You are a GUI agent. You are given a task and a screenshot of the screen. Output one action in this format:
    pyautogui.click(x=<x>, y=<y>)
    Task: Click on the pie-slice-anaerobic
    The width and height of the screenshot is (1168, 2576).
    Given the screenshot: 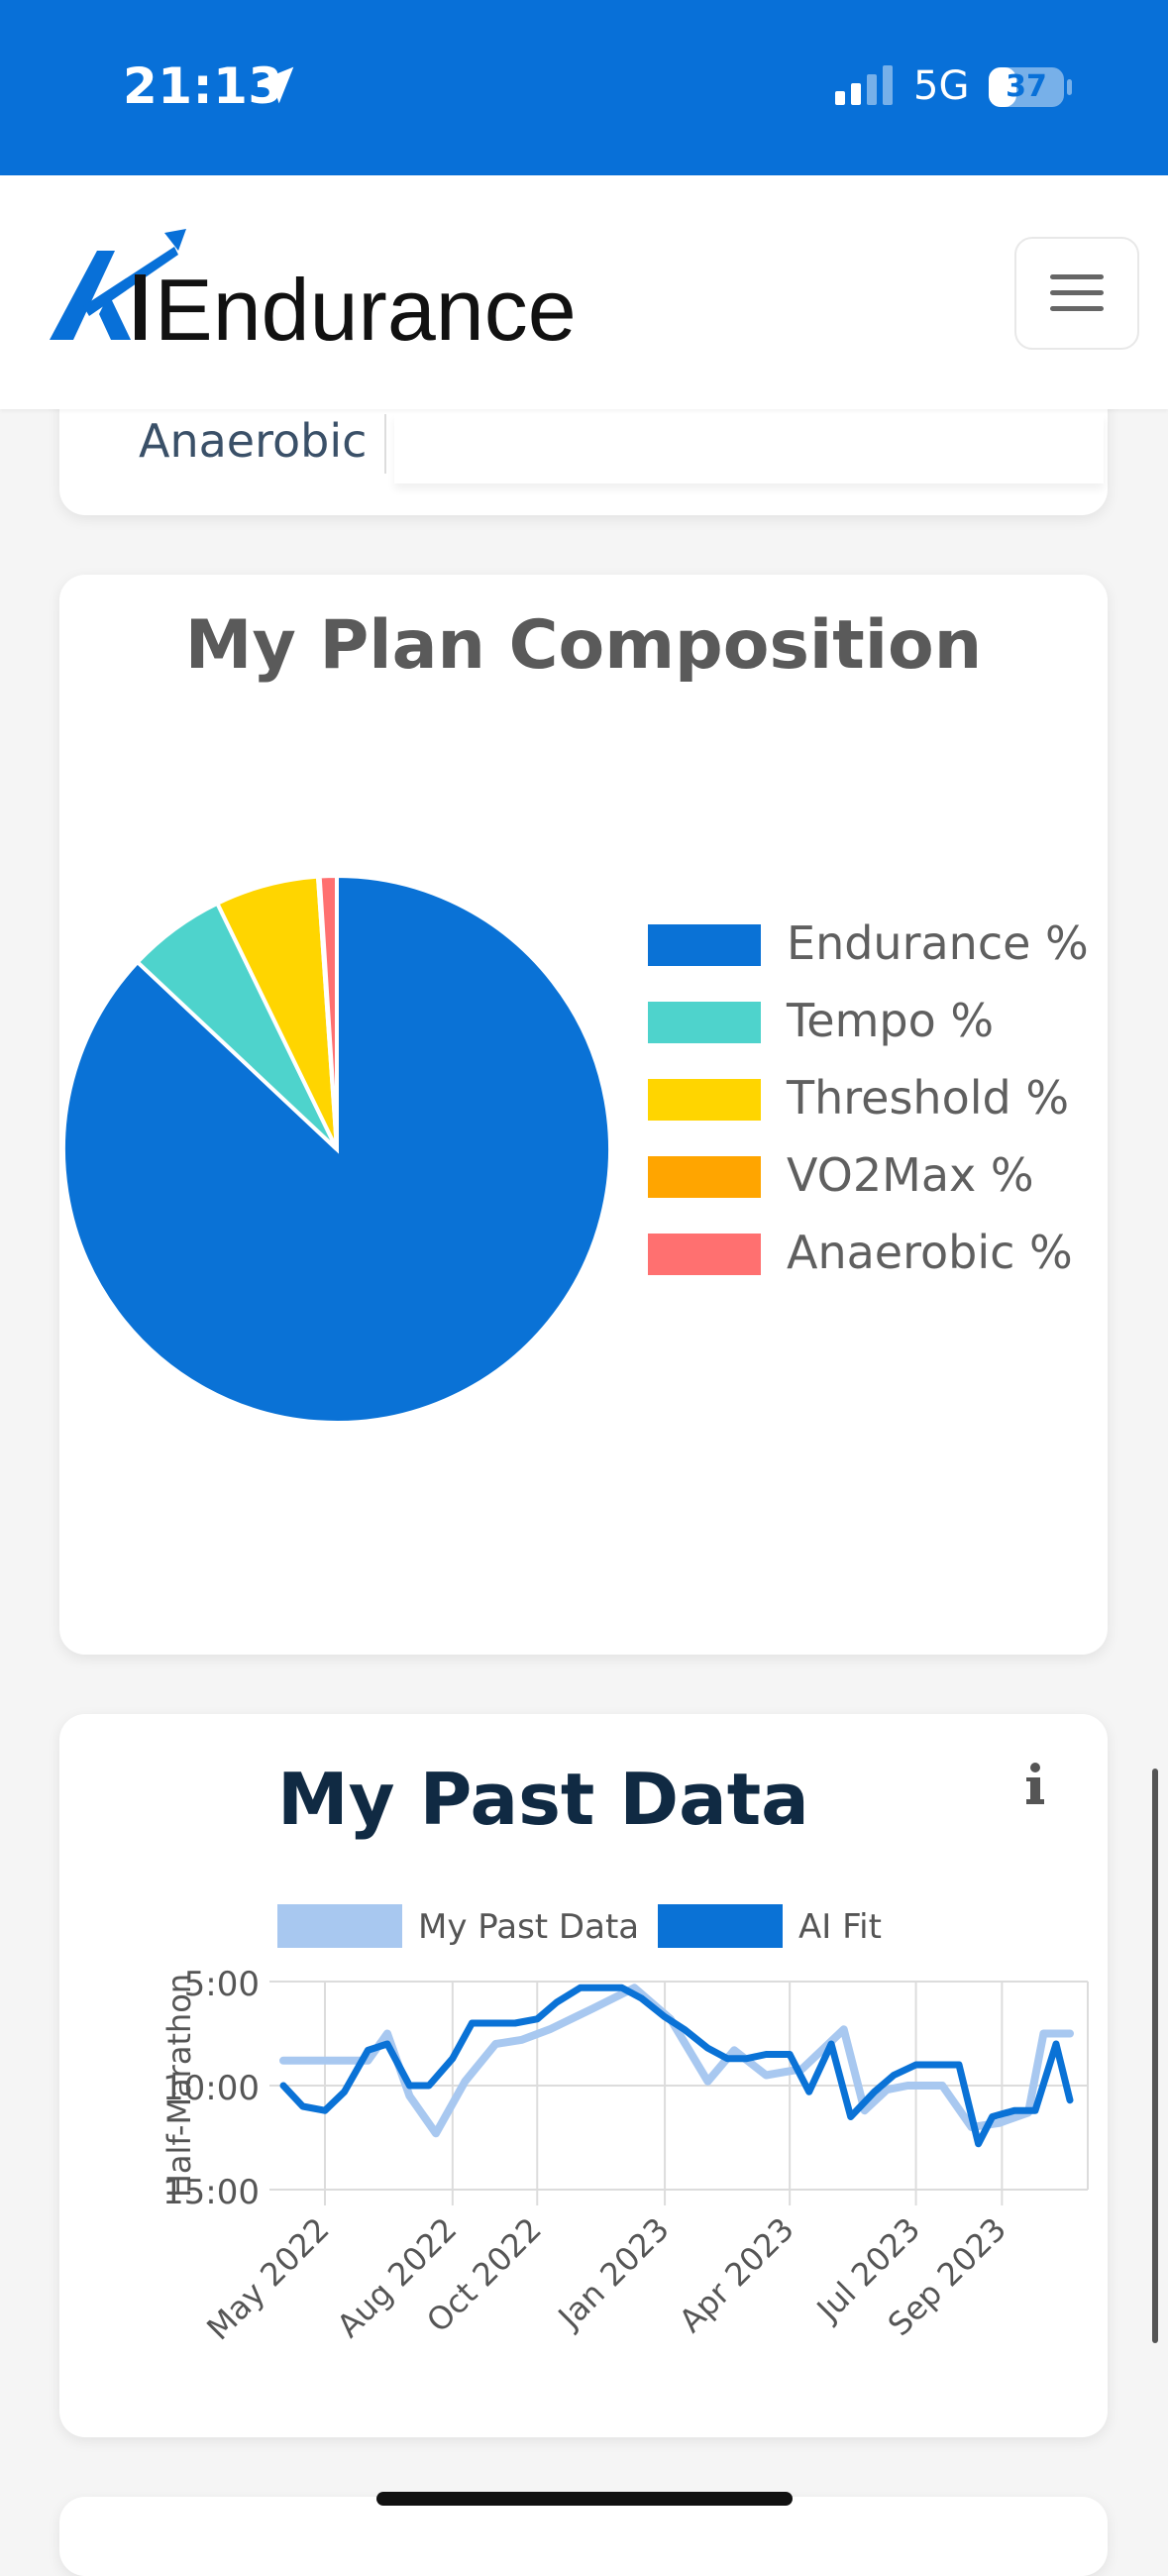 What is the action you would take?
    pyautogui.click(x=328, y=1012)
    